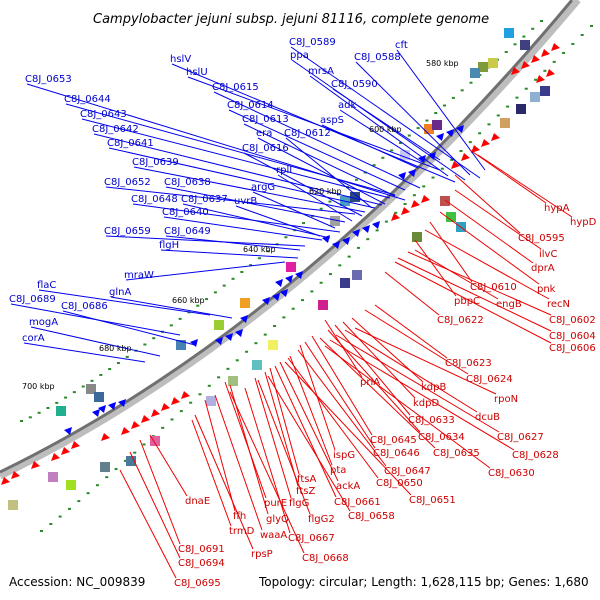  What do you see at coordinates (393, 440) in the screenshot?
I see `gene-label: C8J_0645` at bounding box center [393, 440].